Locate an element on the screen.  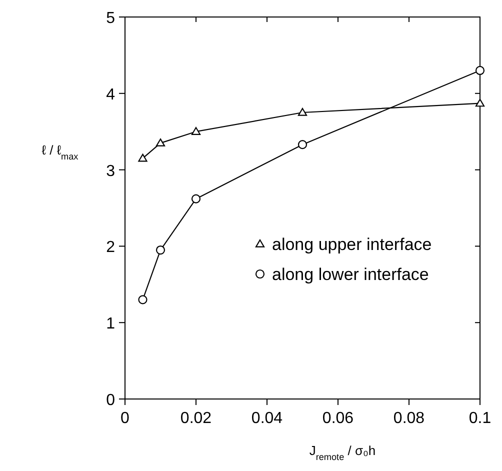
x-tick-label: 0.06 is located at coordinates (338, 418).